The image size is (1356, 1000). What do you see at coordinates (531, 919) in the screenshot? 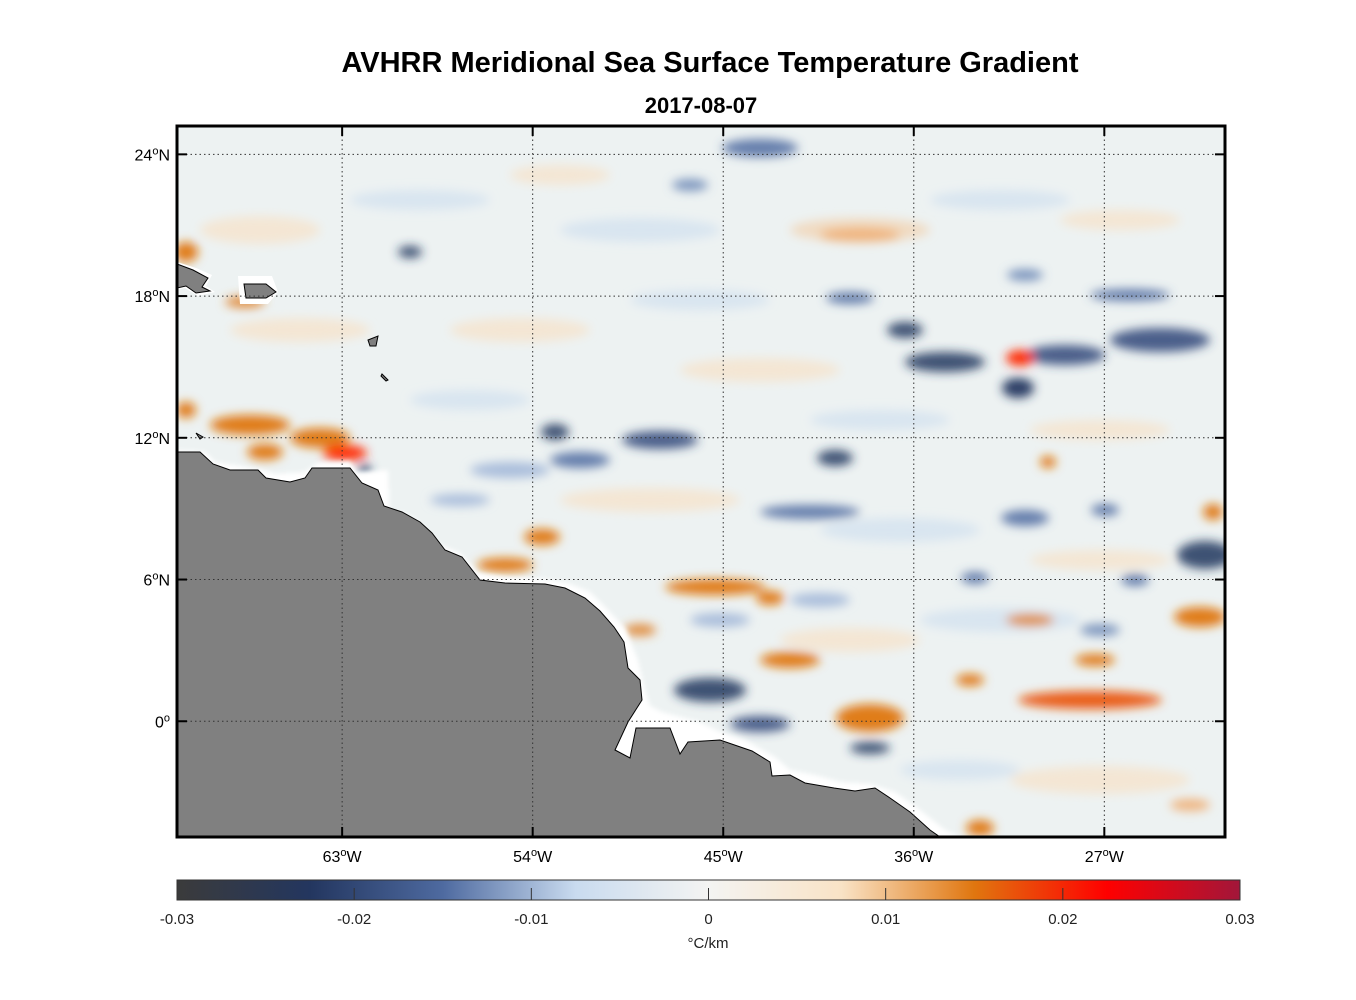
I see `colorbar-tick-label: -0.01` at bounding box center [531, 919].